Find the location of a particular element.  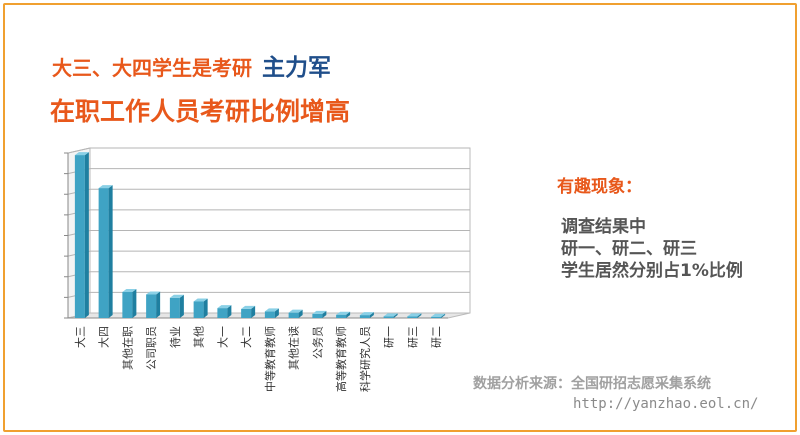

x-tick-label: 高等教育教师 is located at coordinates (341, 359).